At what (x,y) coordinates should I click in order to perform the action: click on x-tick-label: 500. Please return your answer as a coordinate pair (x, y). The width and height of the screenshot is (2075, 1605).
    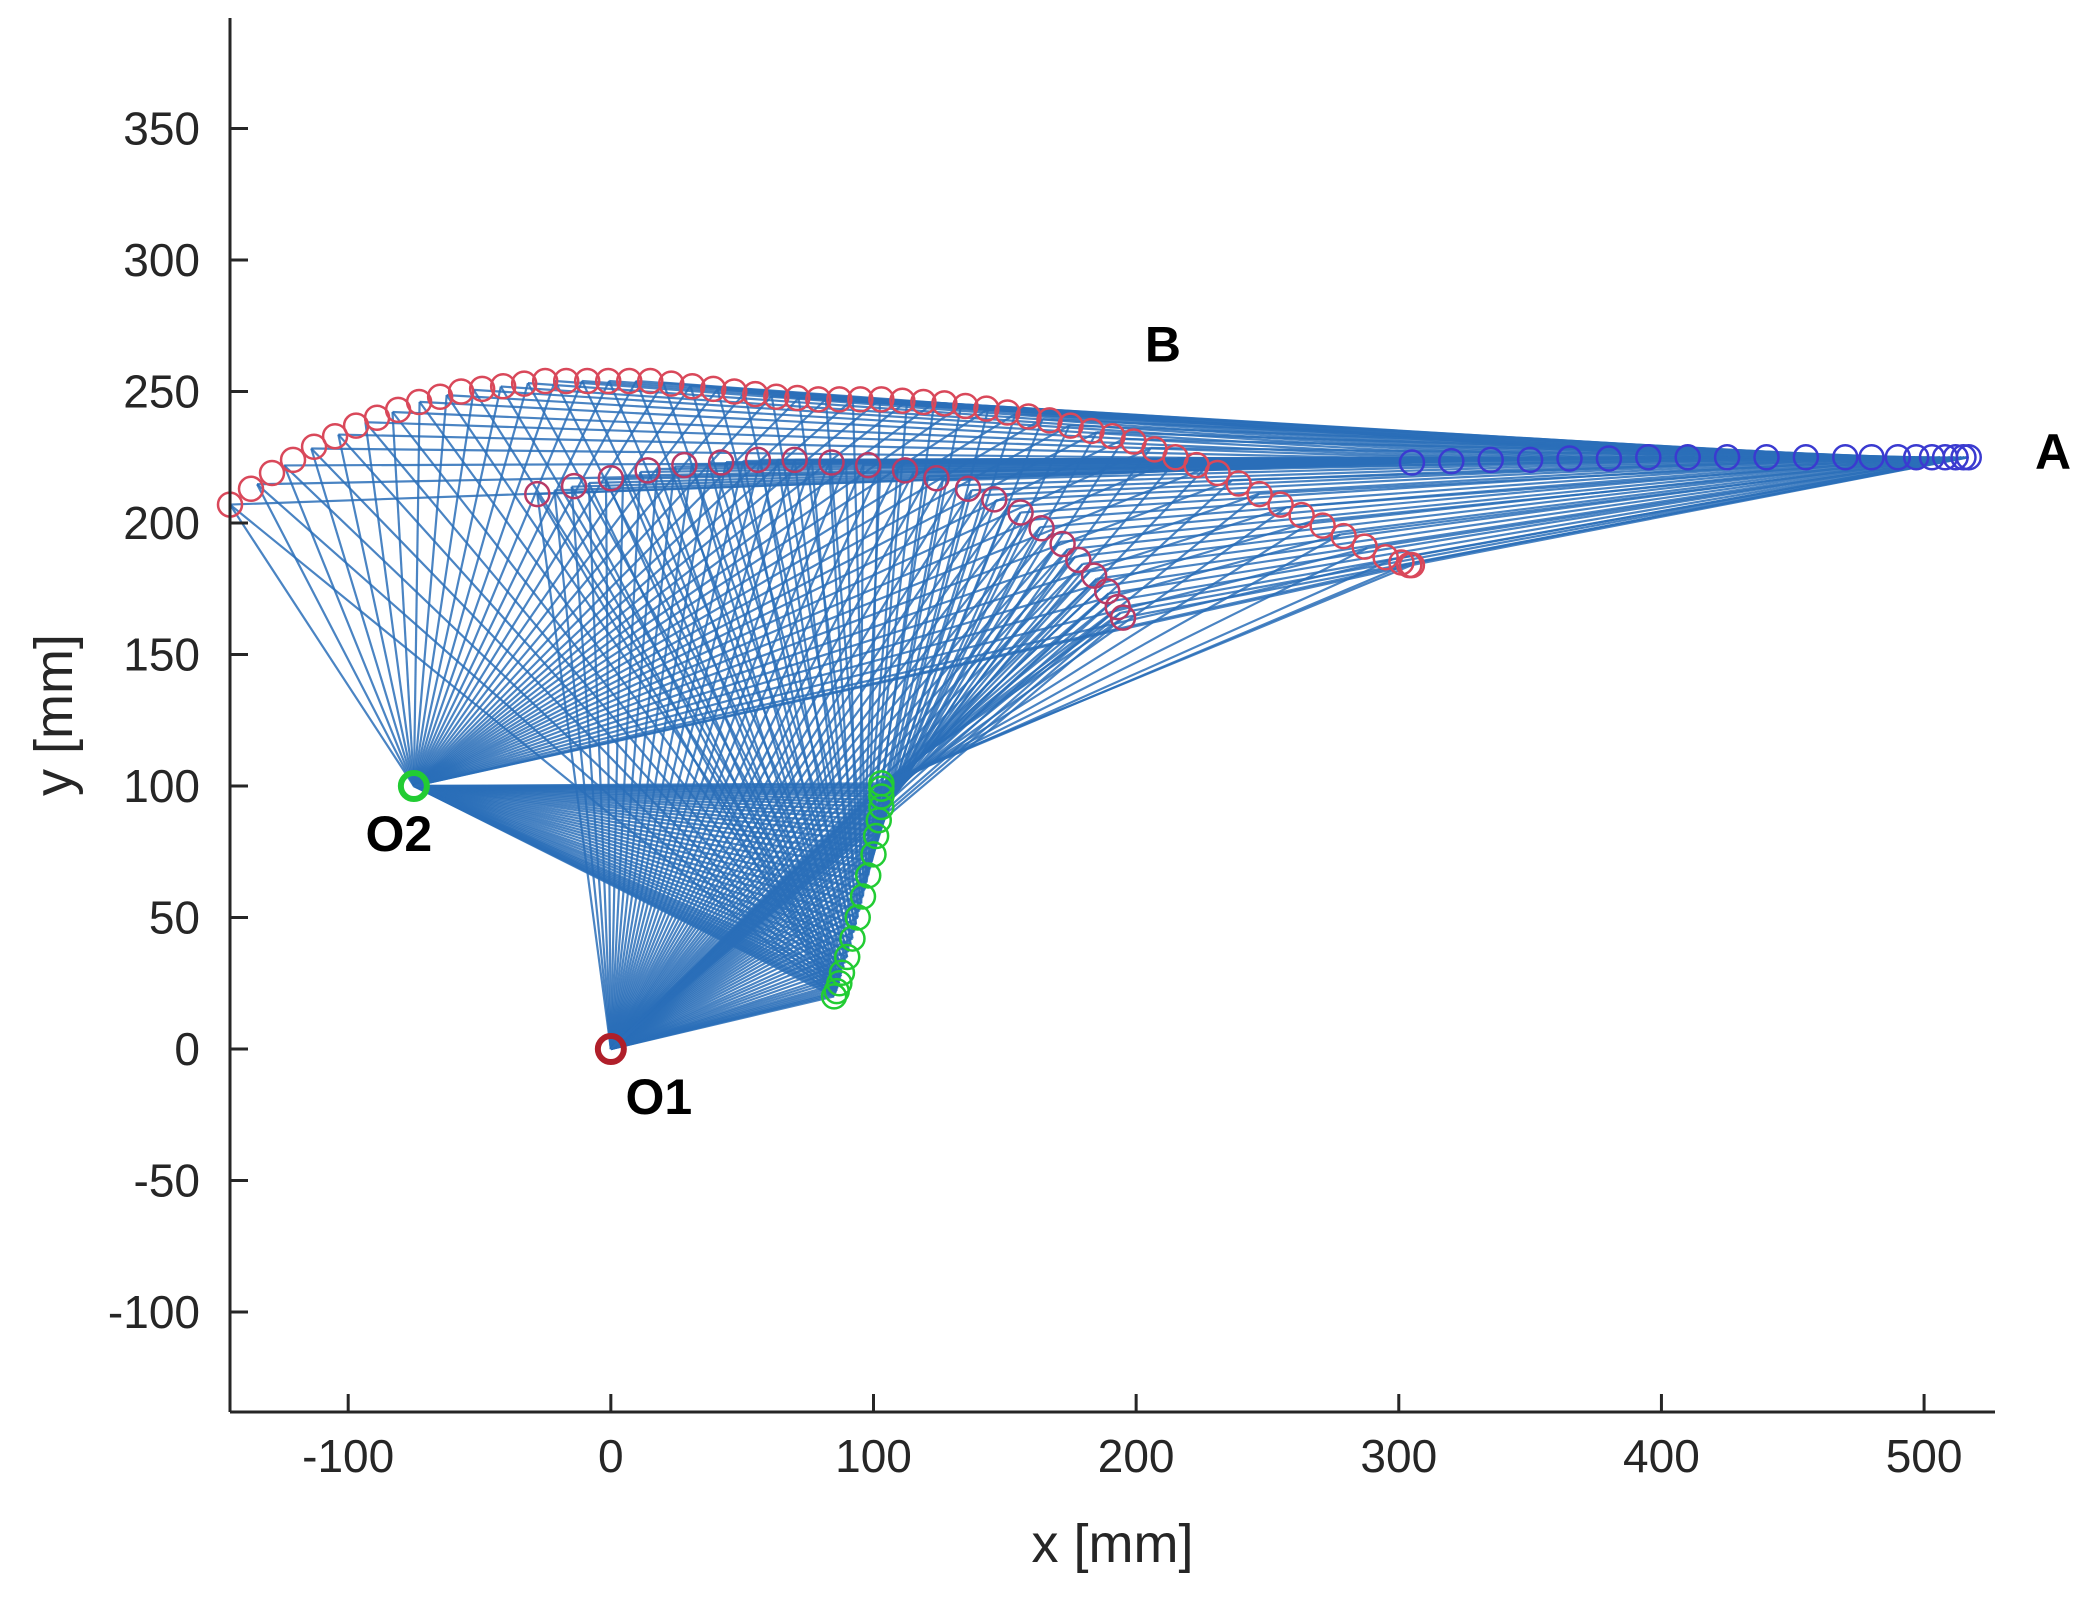
    Looking at the image, I should click on (1924, 1456).